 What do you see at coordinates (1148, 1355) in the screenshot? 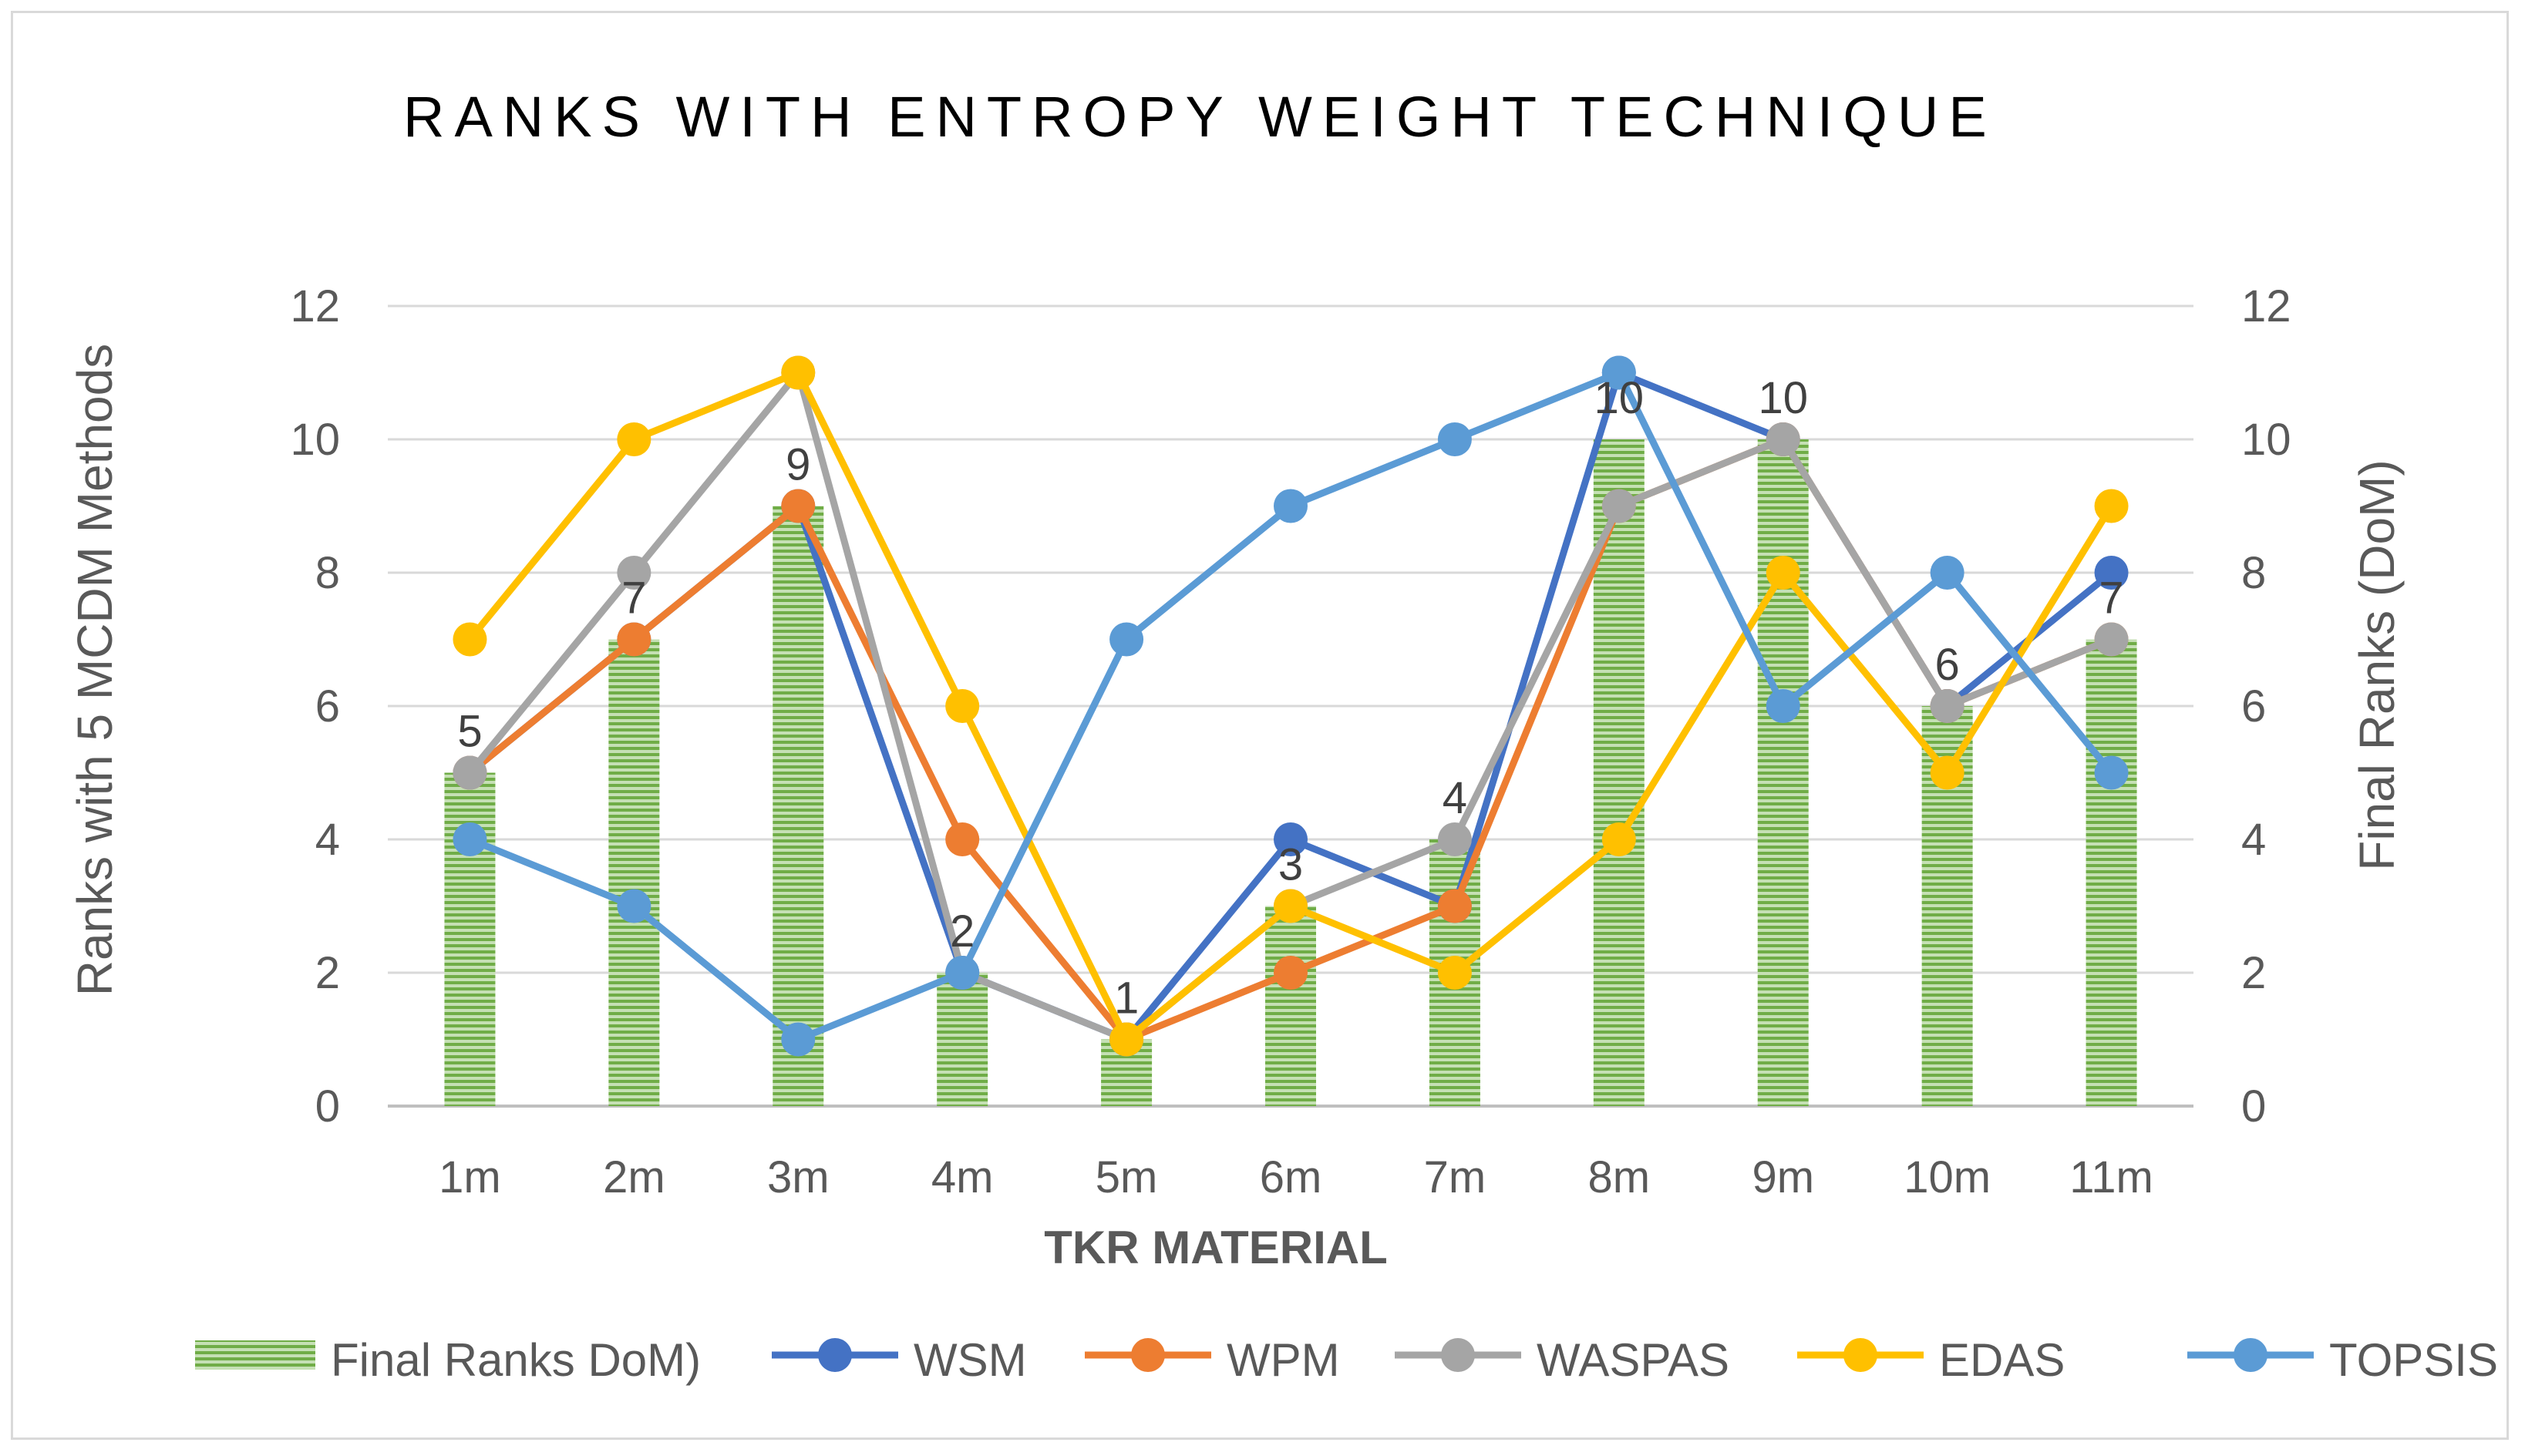
I see `legend-marker-wpm` at bounding box center [1148, 1355].